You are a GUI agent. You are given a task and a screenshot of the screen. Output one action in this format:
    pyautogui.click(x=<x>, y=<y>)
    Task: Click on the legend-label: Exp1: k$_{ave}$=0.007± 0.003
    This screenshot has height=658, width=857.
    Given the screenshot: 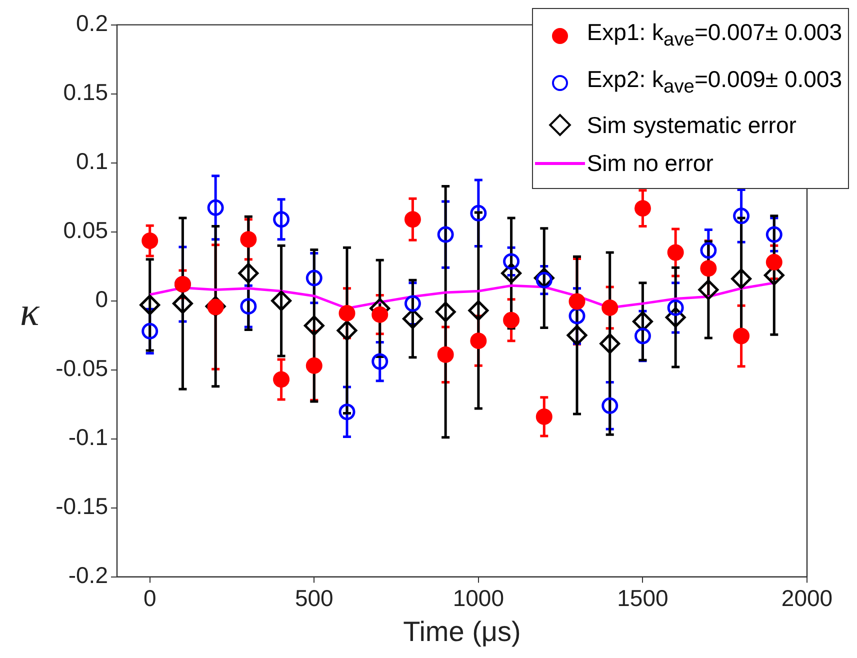 What is the action you would take?
    pyautogui.click(x=714, y=35)
    